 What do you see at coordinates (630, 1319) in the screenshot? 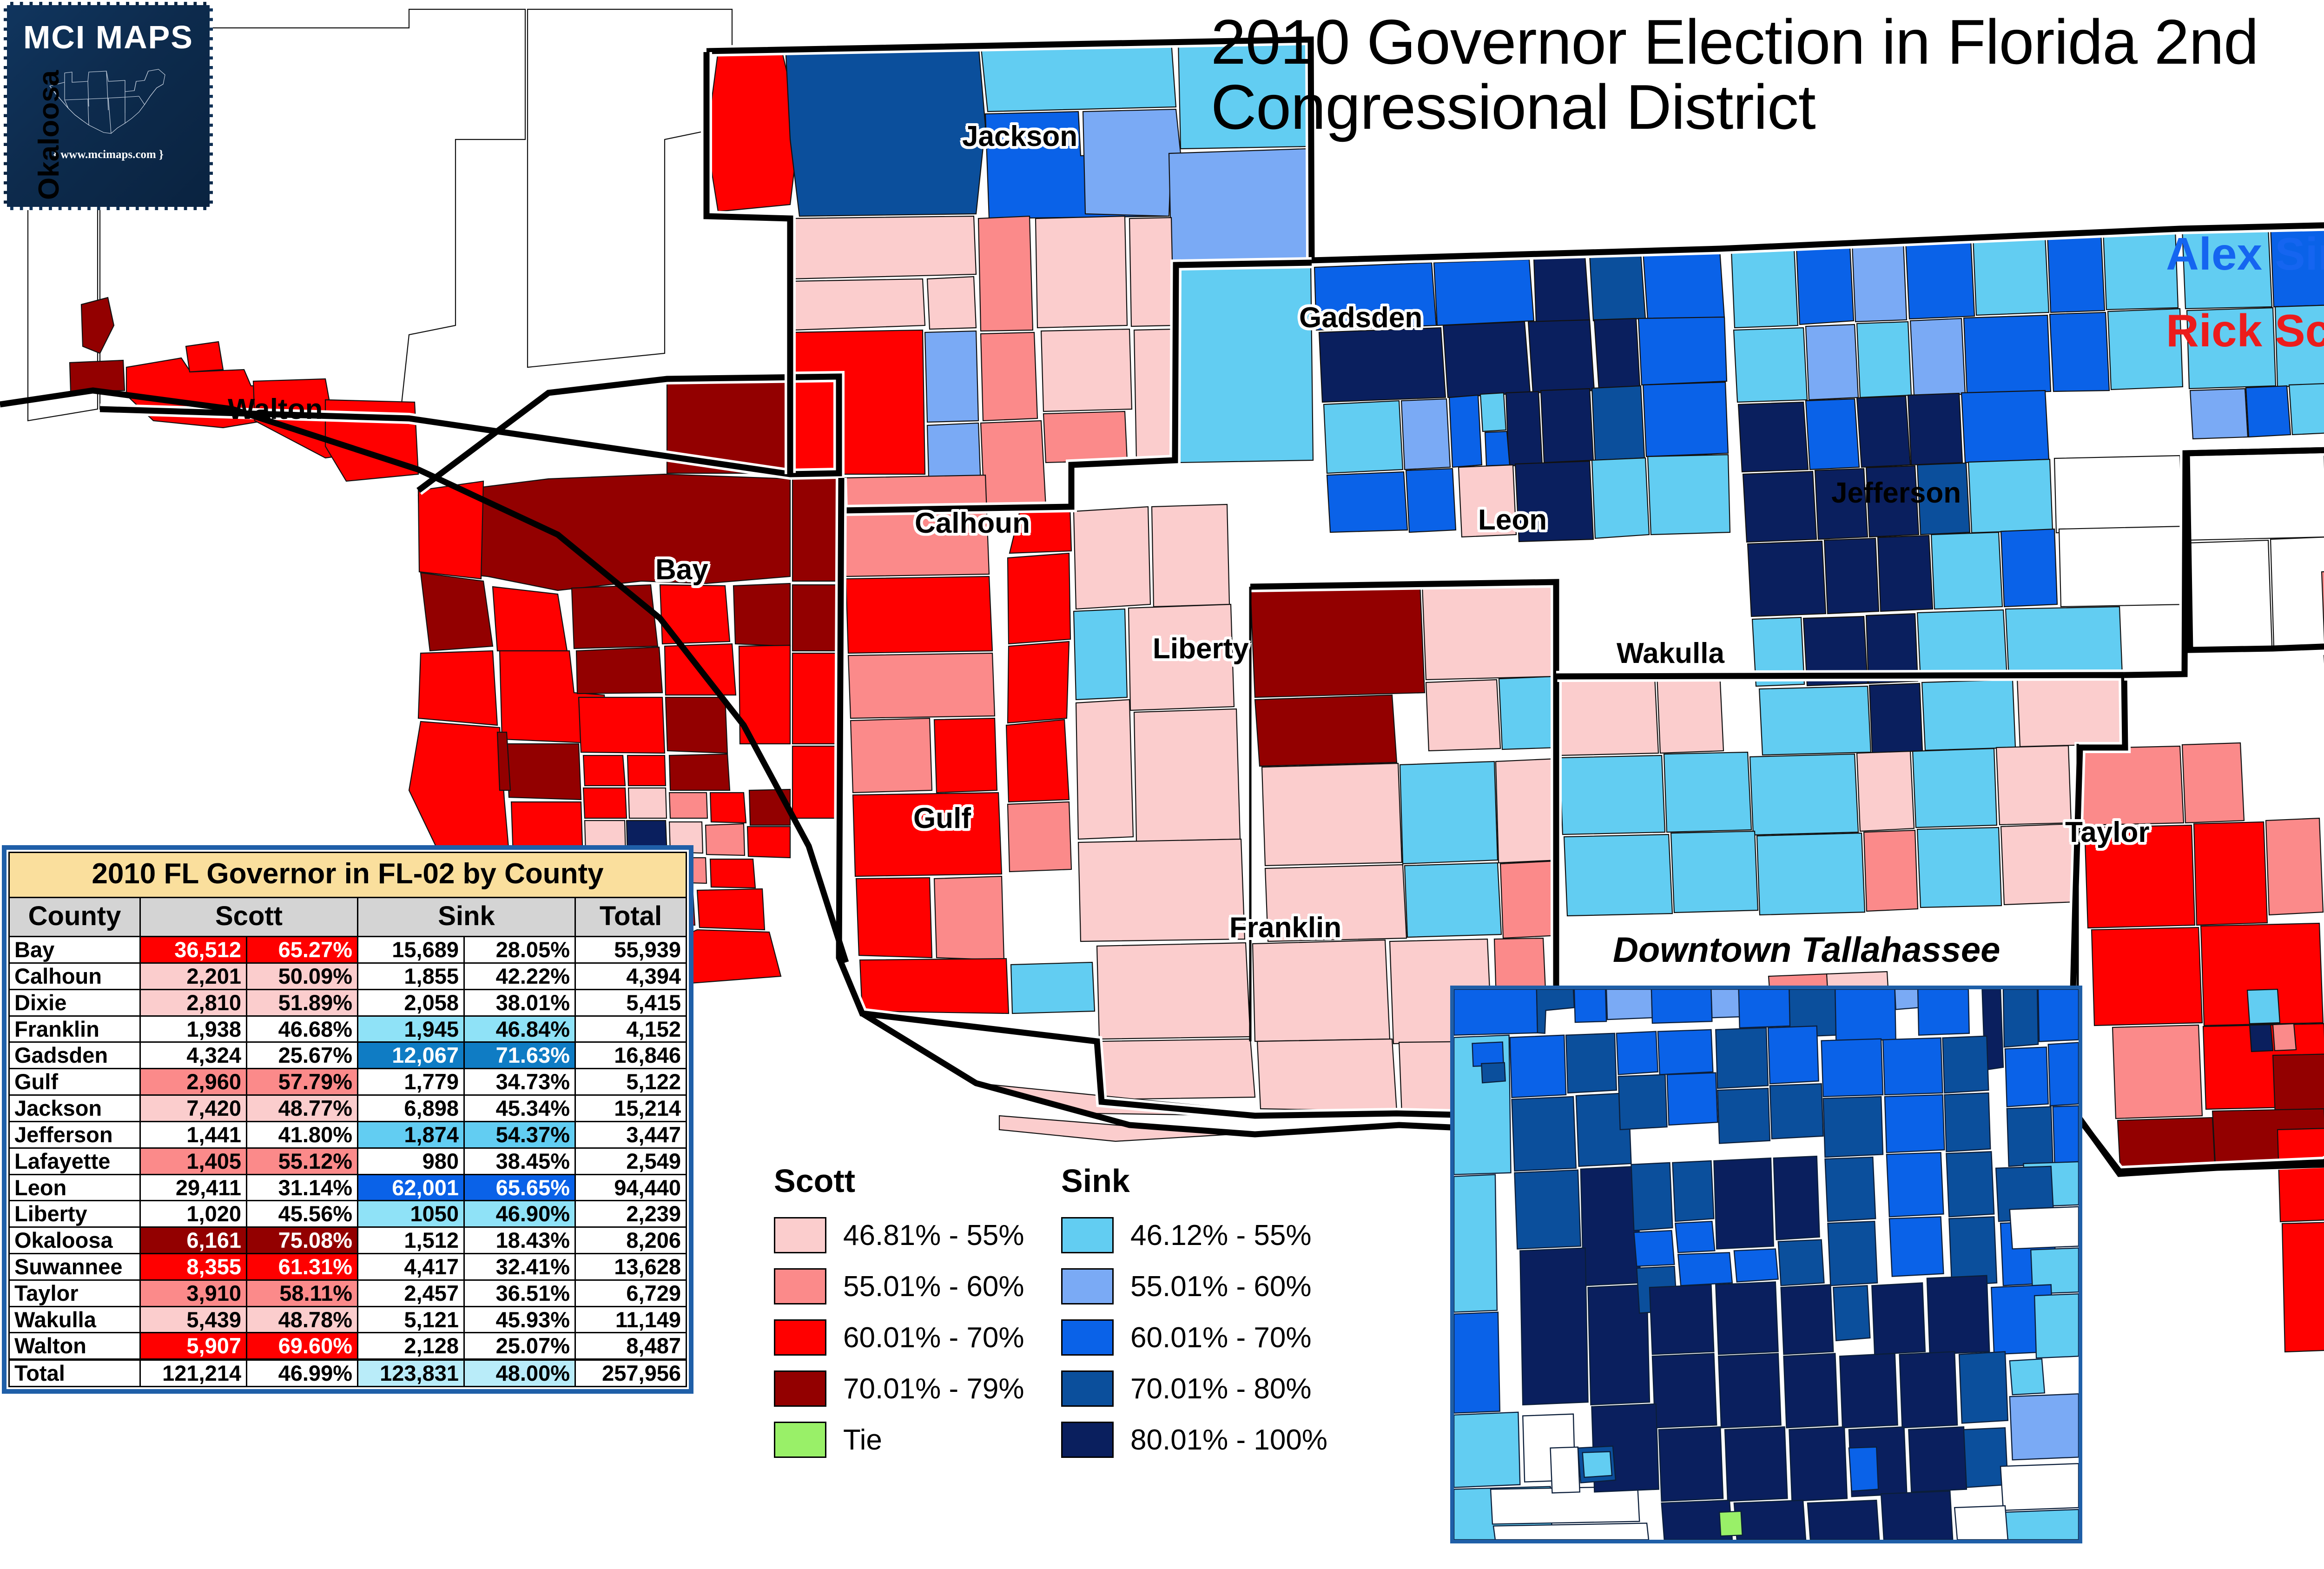
I see `cell-total: 11,149` at bounding box center [630, 1319].